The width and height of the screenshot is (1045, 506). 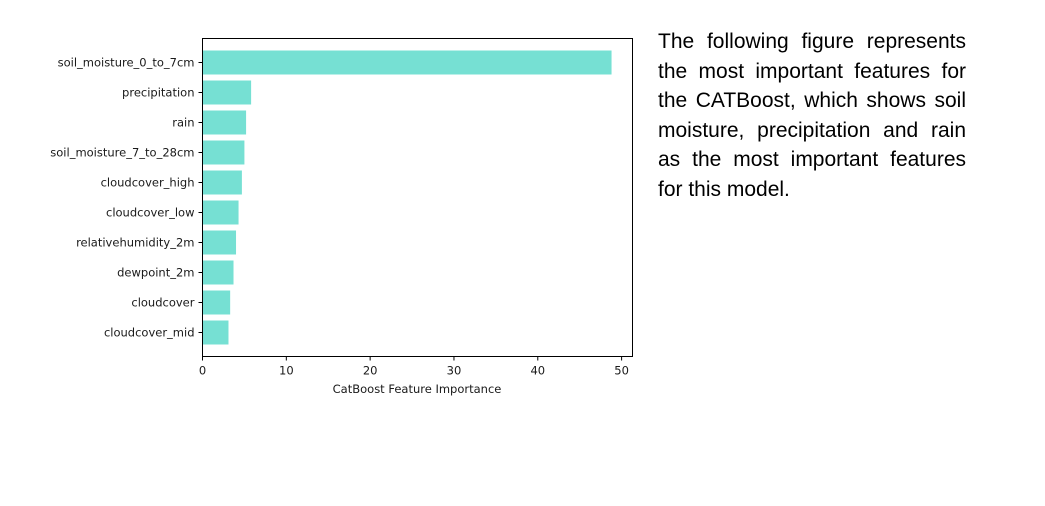 I want to click on x-tick-label: 30, so click(x=454, y=371).